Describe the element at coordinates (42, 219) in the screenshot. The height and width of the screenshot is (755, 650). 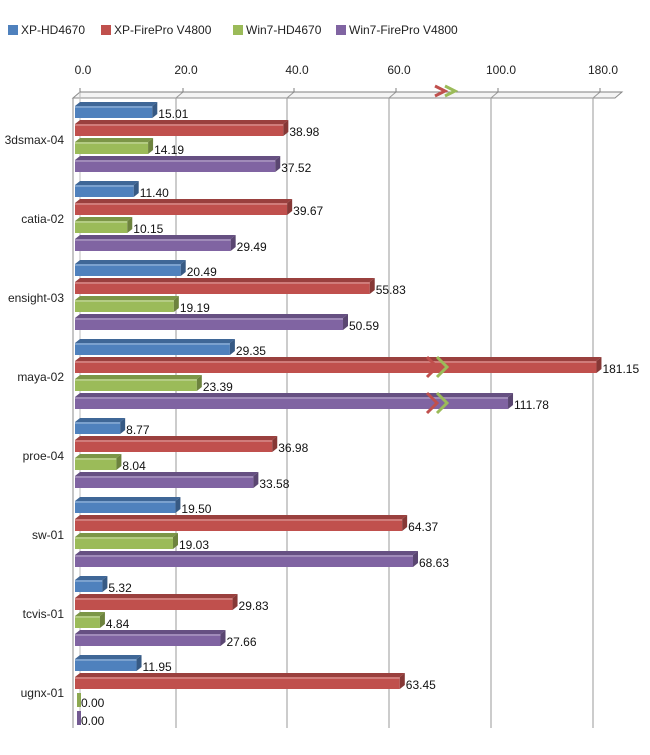
I see `y-tick-label: catia-02` at that location.